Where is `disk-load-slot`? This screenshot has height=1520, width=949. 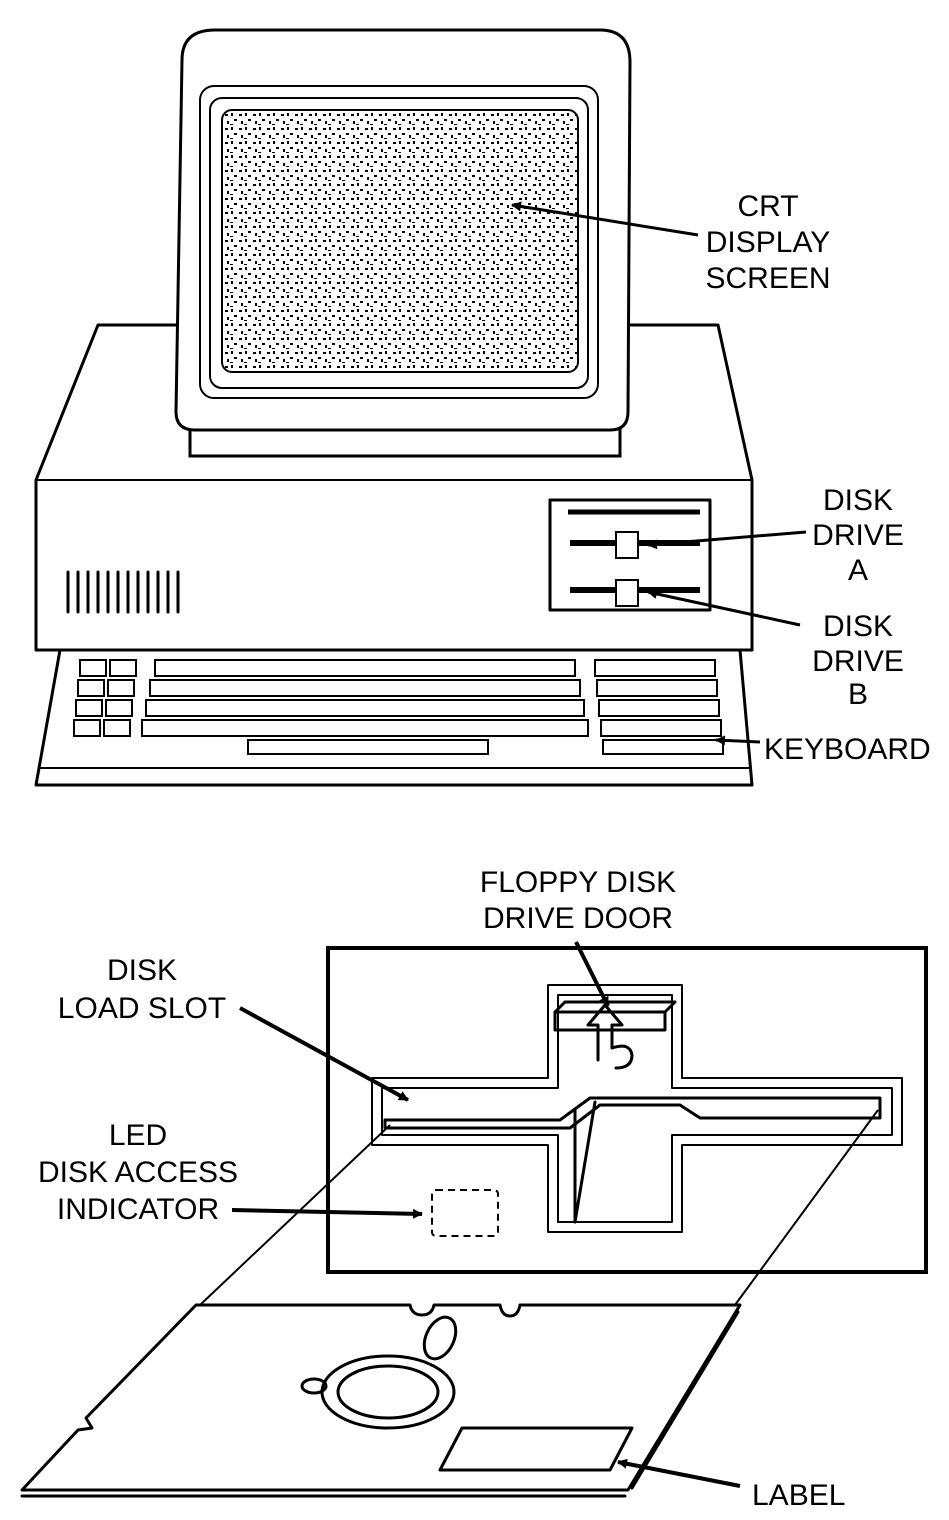 disk-load-slot is located at coordinates (632, 1113).